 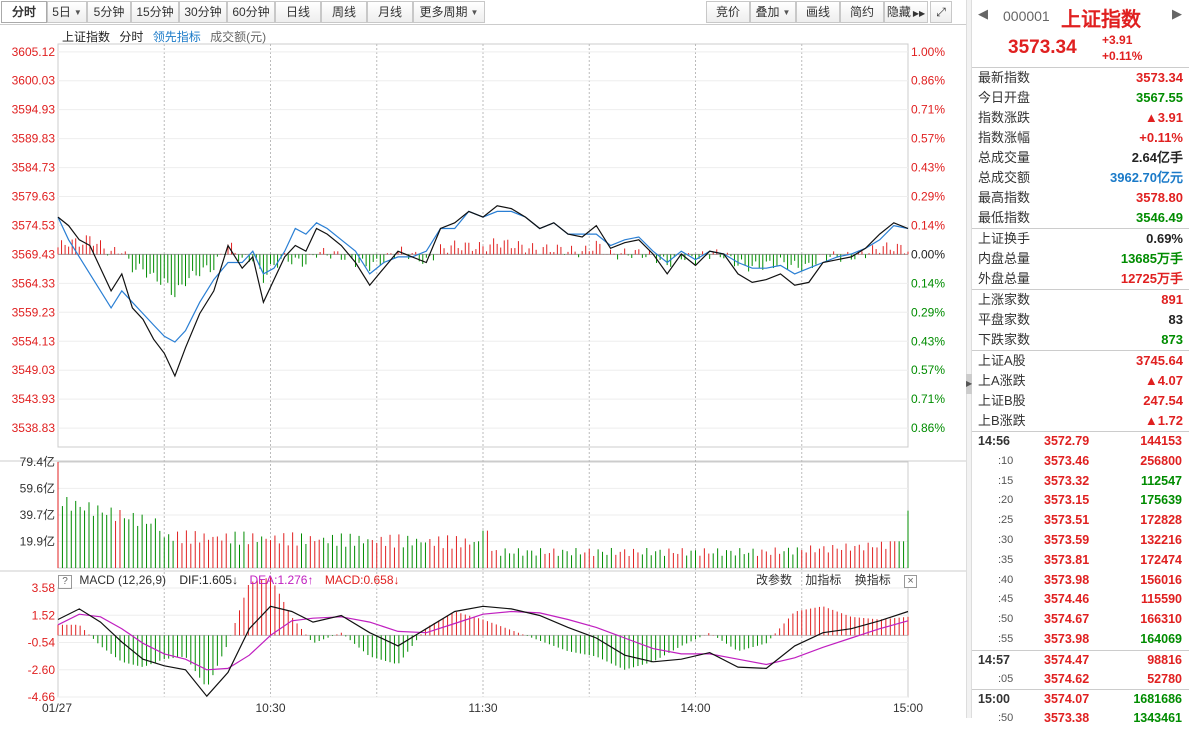 What do you see at coordinates (1067, 619) in the screenshot?
I see `tick-price: 3574.67` at bounding box center [1067, 619].